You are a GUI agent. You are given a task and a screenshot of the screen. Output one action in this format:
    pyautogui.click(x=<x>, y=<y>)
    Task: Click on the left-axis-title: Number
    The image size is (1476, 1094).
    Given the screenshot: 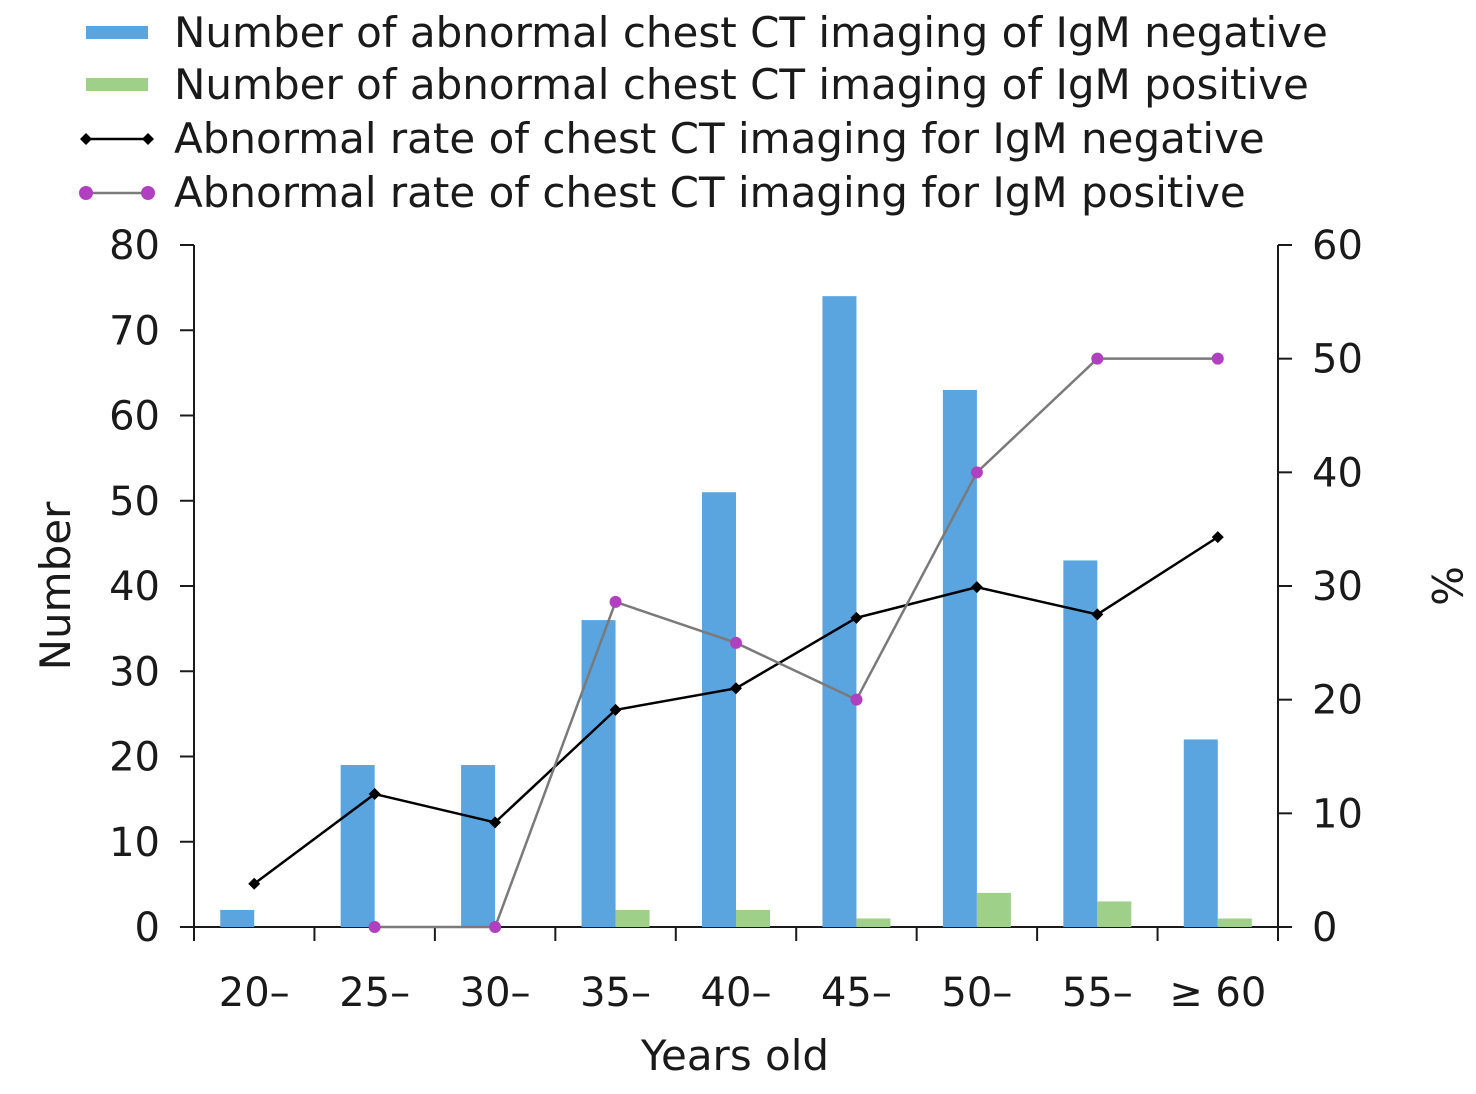 What is the action you would take?
    pyautogui.click(x=55, y=585)
    